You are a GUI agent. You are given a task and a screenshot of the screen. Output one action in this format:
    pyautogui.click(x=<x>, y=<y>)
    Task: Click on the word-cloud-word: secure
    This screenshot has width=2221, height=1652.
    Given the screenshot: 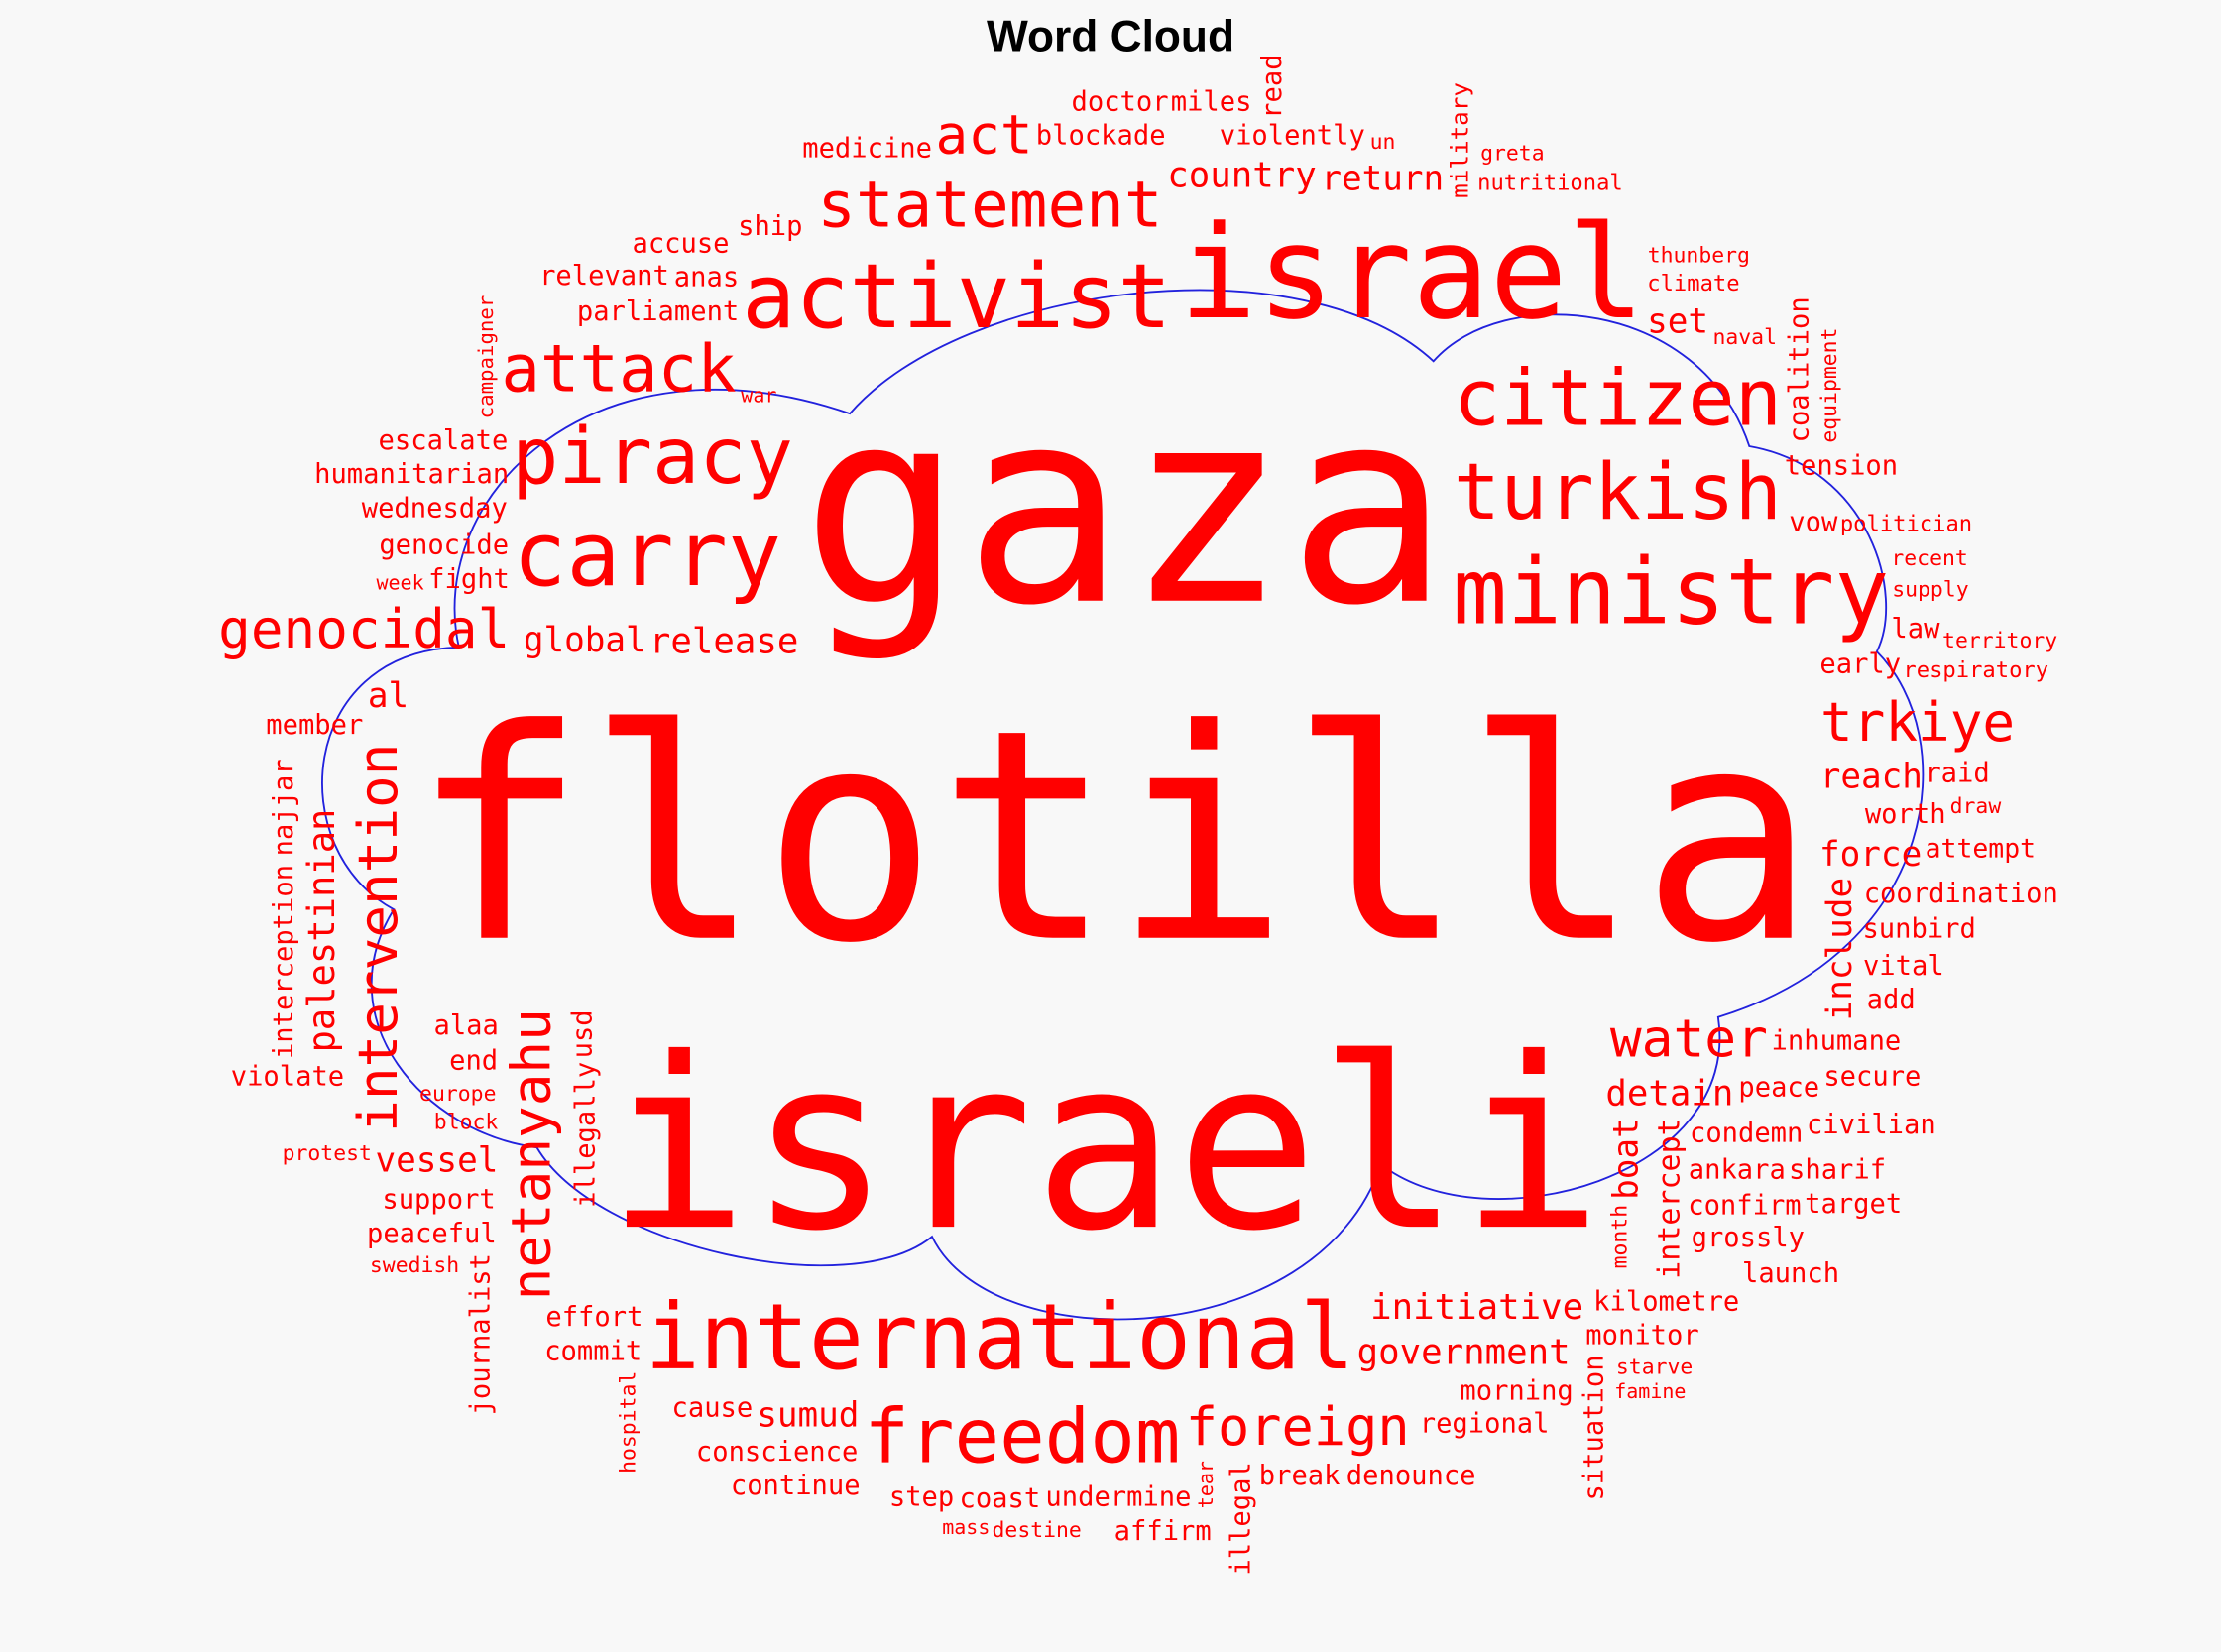 What is the action you would take?
    pyautogui.click(x=1872, y=1076)
    